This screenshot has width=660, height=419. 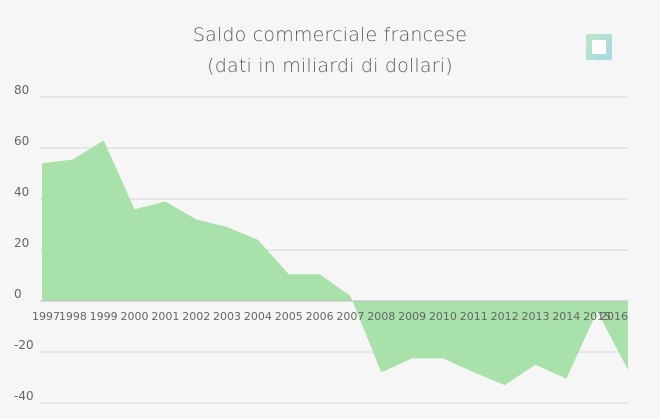 I want to click on y-tick-label: 20, so click(x=21, y=243).